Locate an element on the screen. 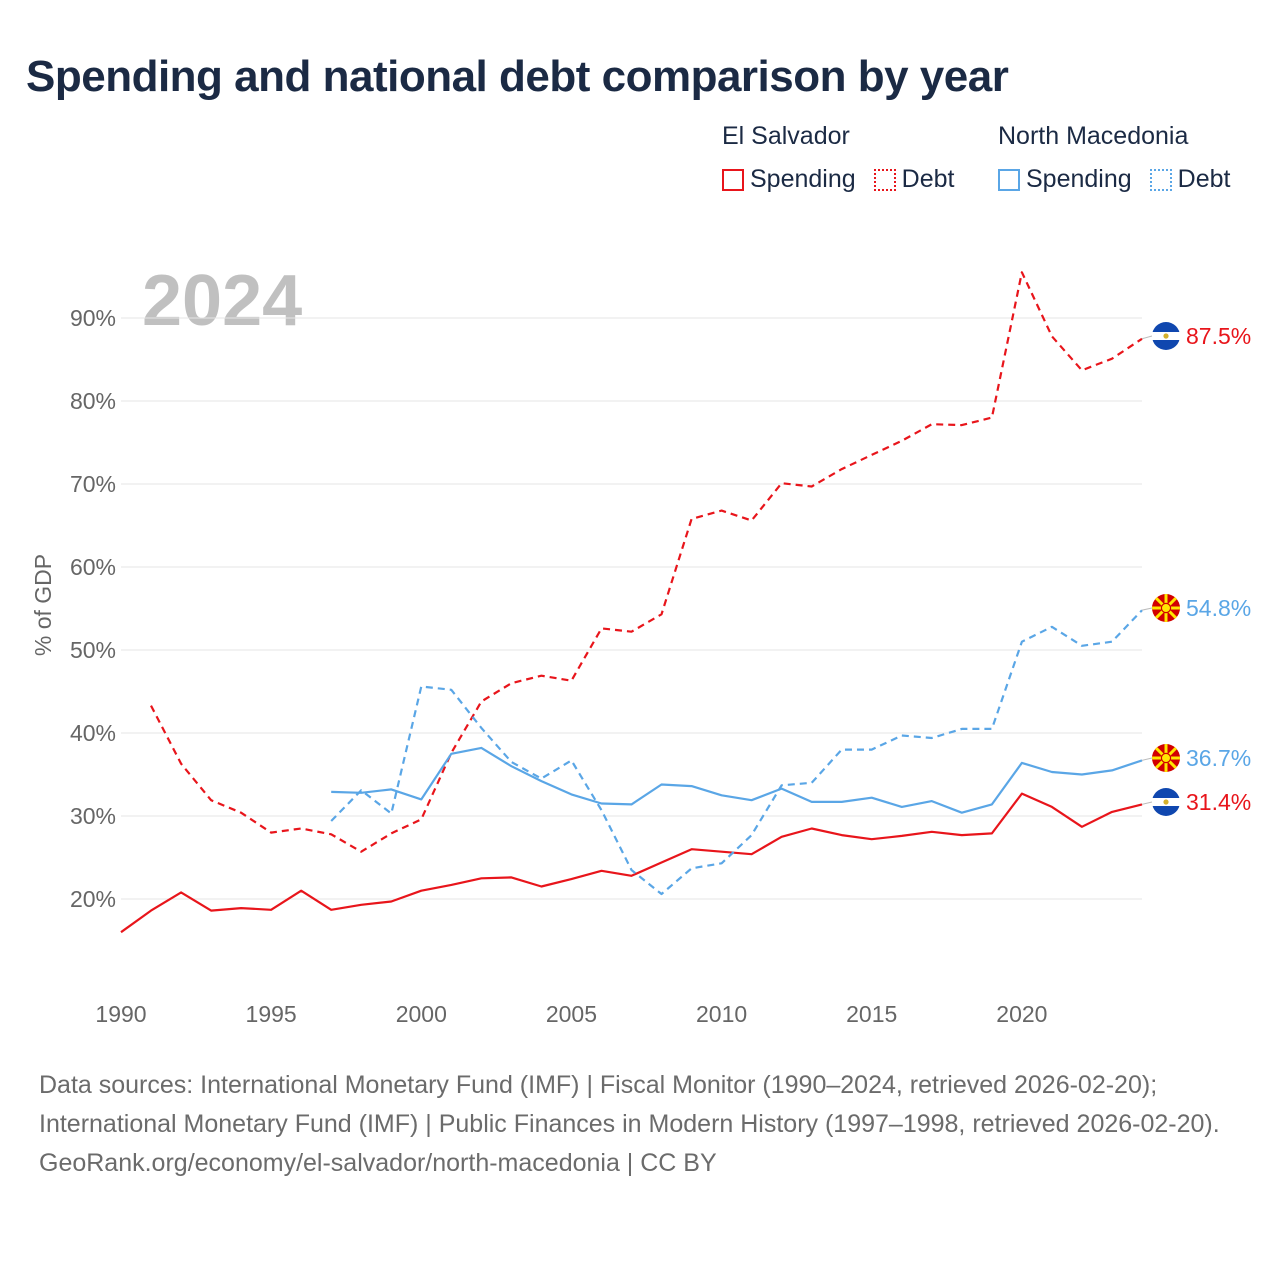  series-line-north-macedonia-spending is located at coordinates (737, 780).